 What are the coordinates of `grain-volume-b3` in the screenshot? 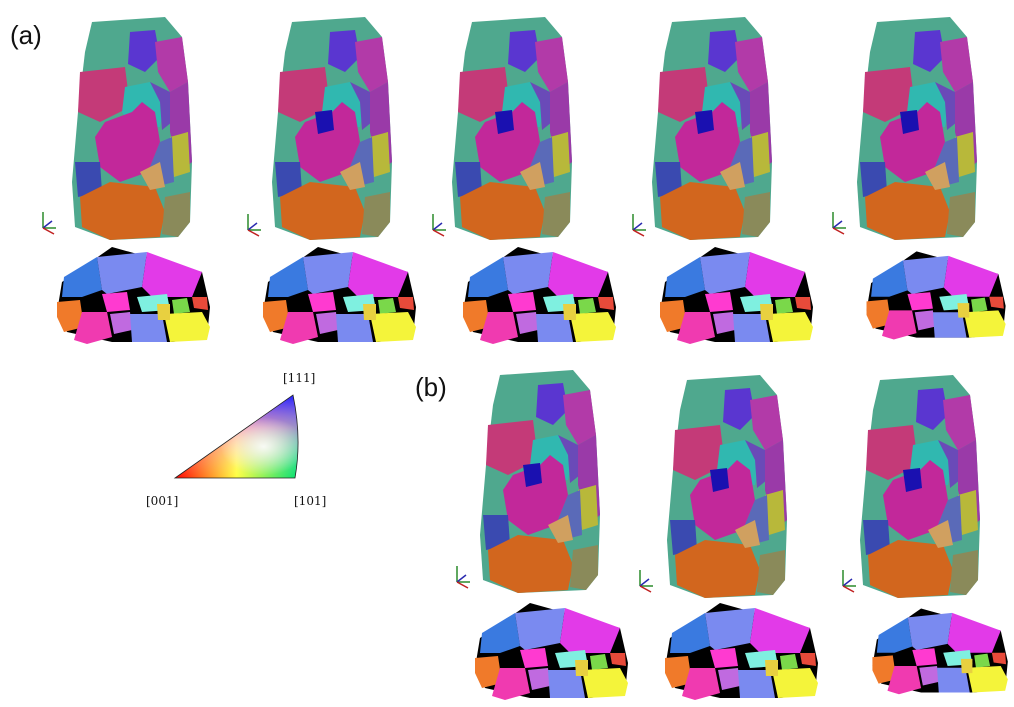 It's located at (923, 485).